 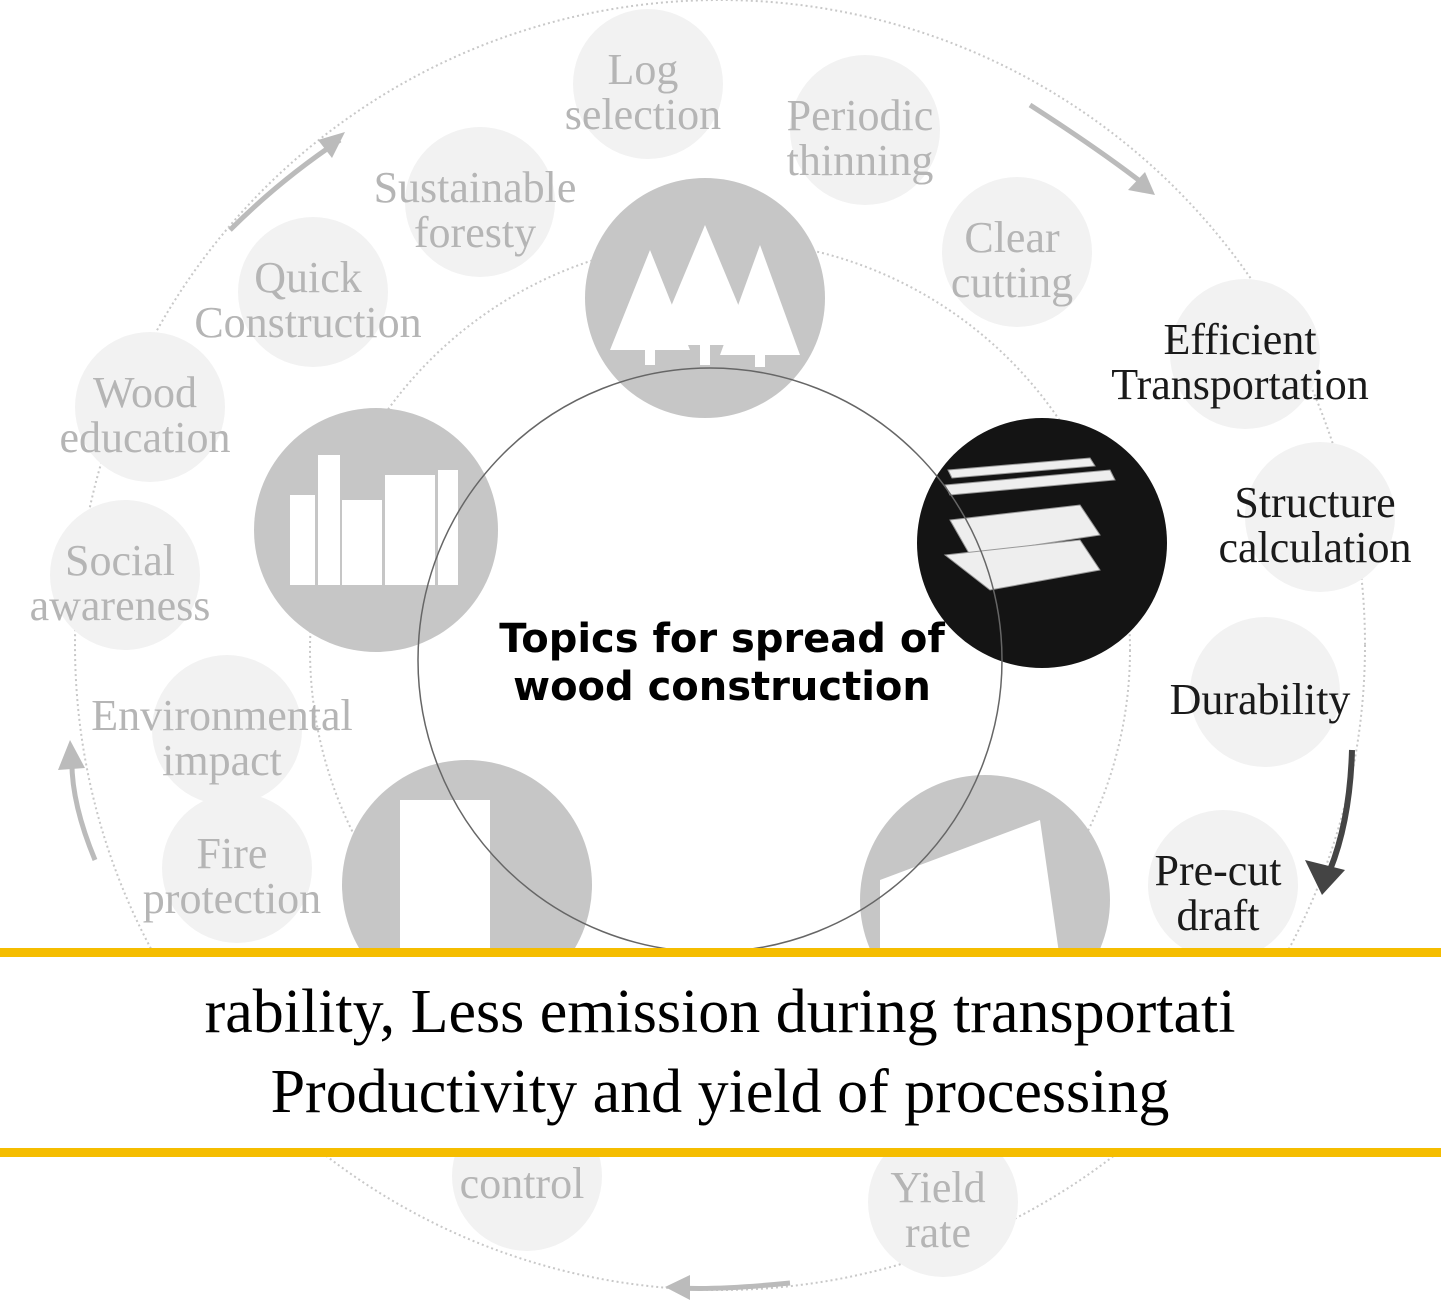 What do you see at coordinates (1217, 870) in the screenshot?
I see `topic-label: Pre-cut` at bounding box center [1217, 870].